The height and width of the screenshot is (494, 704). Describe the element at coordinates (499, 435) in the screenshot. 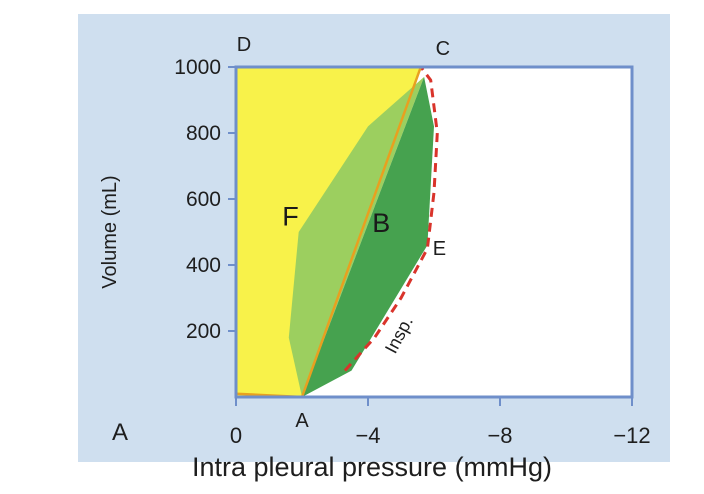

I see `x-tick-label: −8` at that location.